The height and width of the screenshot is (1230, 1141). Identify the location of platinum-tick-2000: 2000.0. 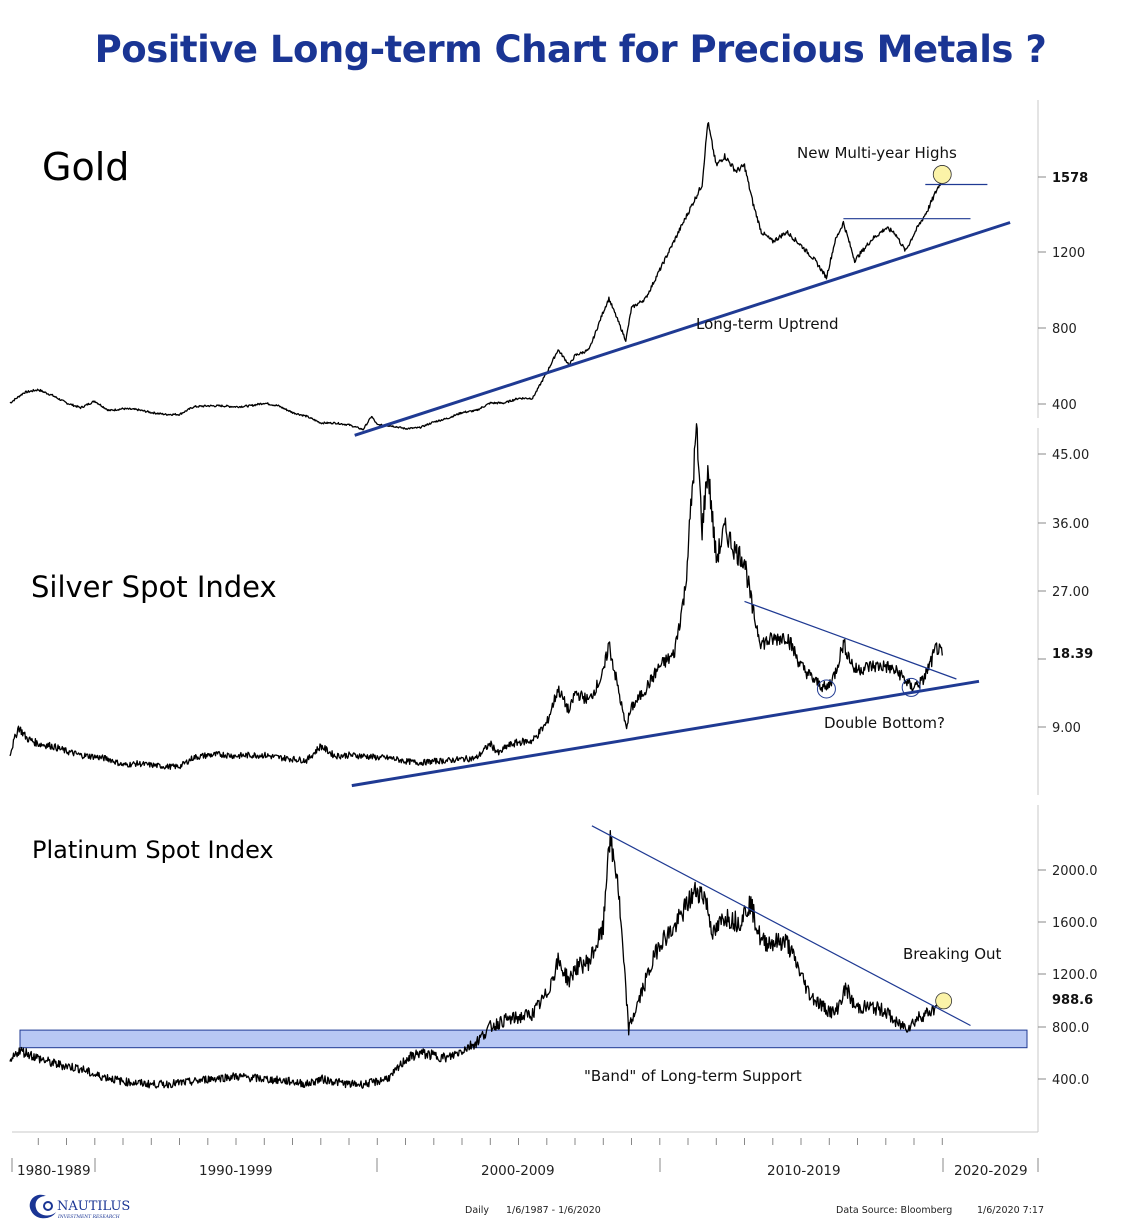
(1075, 871).